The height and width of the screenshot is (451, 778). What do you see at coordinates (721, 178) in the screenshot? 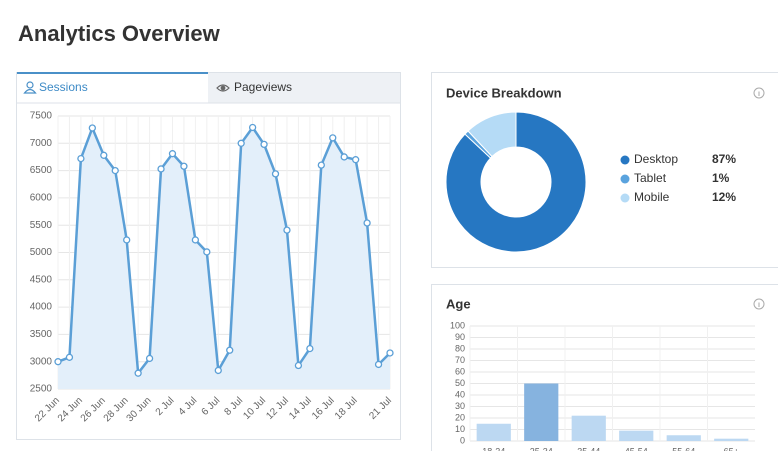
I see `legend-value: 1%` at bounding box center [721, 178].